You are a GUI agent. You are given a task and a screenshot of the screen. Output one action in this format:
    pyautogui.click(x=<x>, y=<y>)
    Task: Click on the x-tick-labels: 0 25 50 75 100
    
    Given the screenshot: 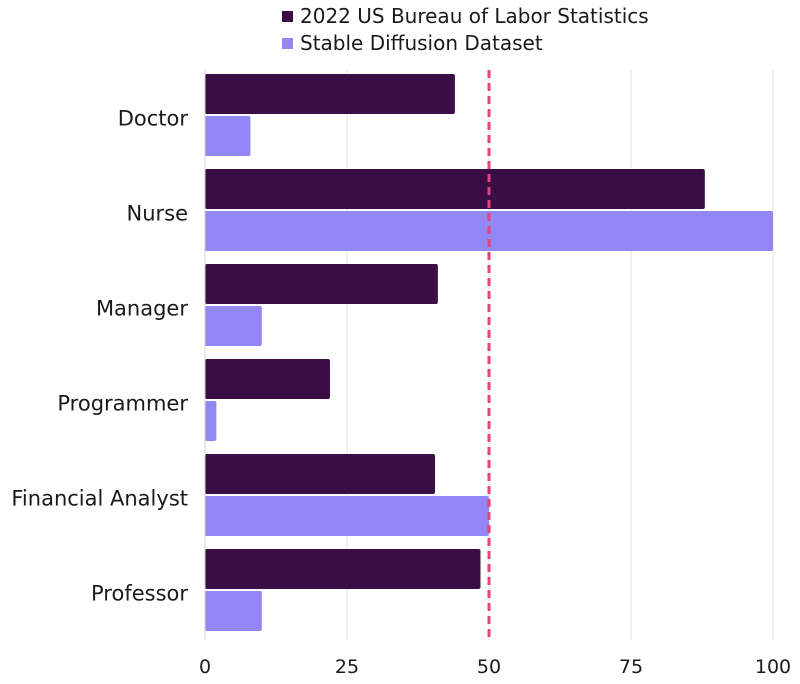 What is the action you would take?
    pyautogui.click(x=495, y=667)
    